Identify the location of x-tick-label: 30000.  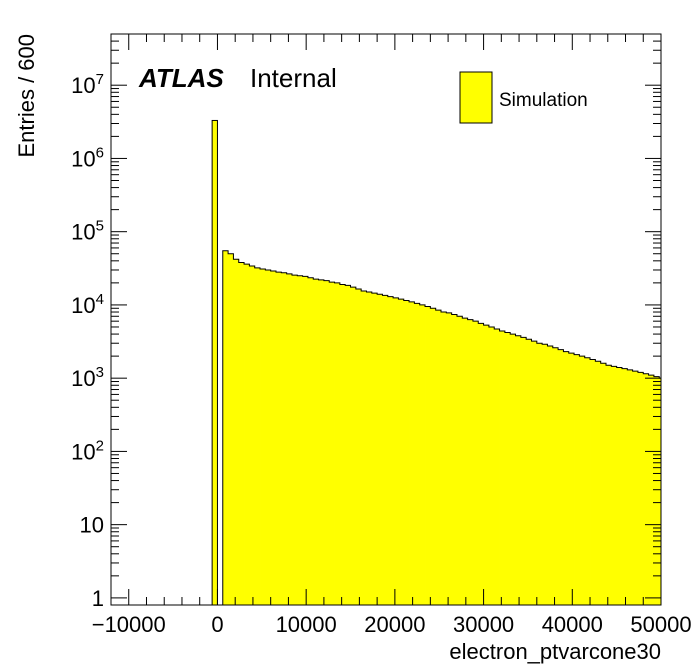
(483, 624).